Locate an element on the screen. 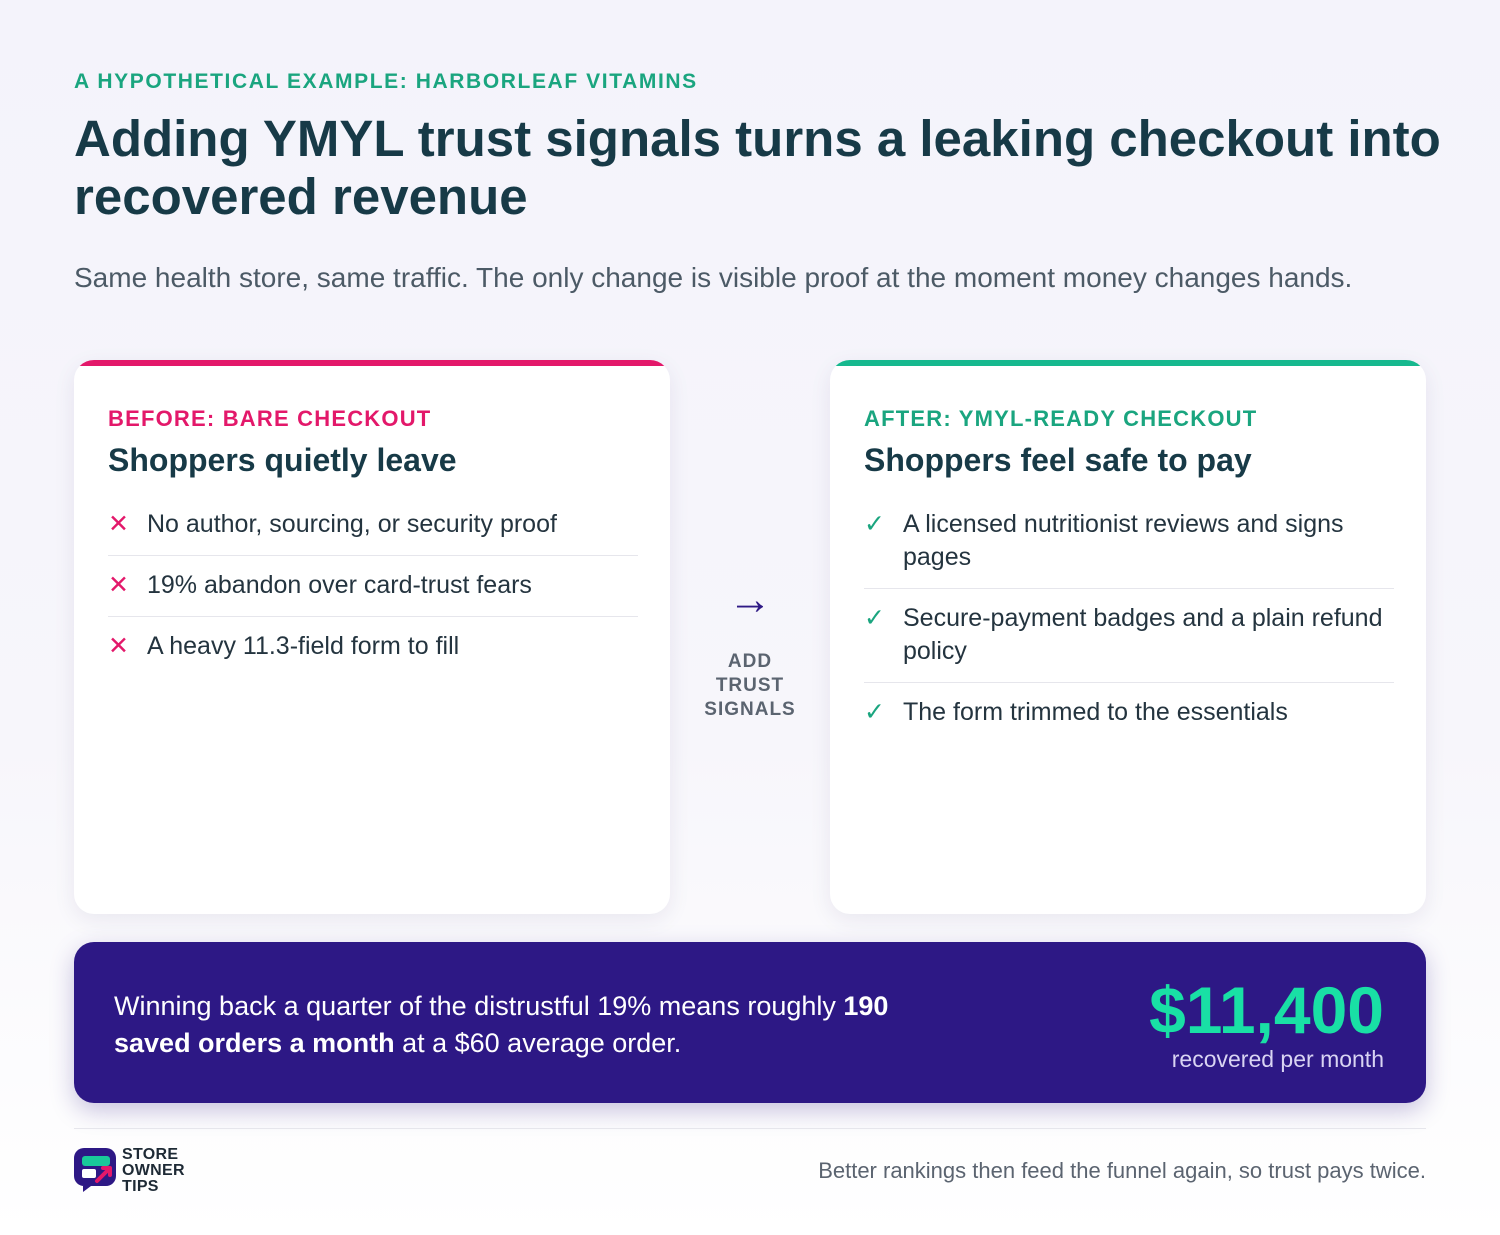 This screenshot has width=1500, height=1235. list-item: ✓ The form trimmed to the essentials is located at coordinates (1129, 713).